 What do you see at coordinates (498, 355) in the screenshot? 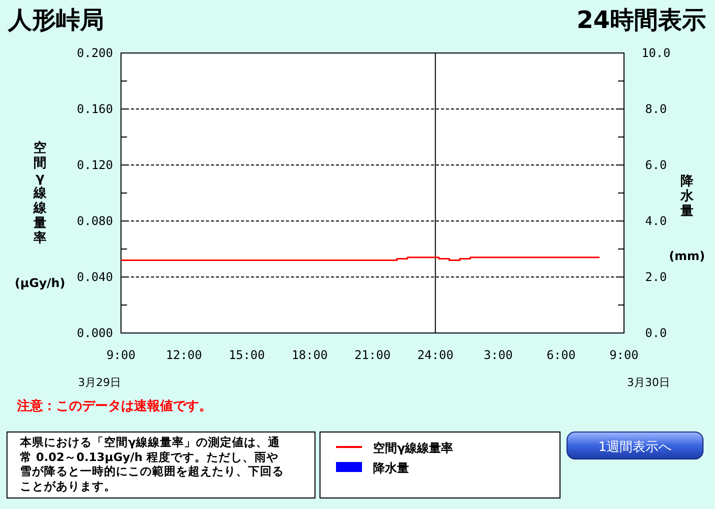
I see `x-tick-label: 3:00` at bounding box center [498, 355].